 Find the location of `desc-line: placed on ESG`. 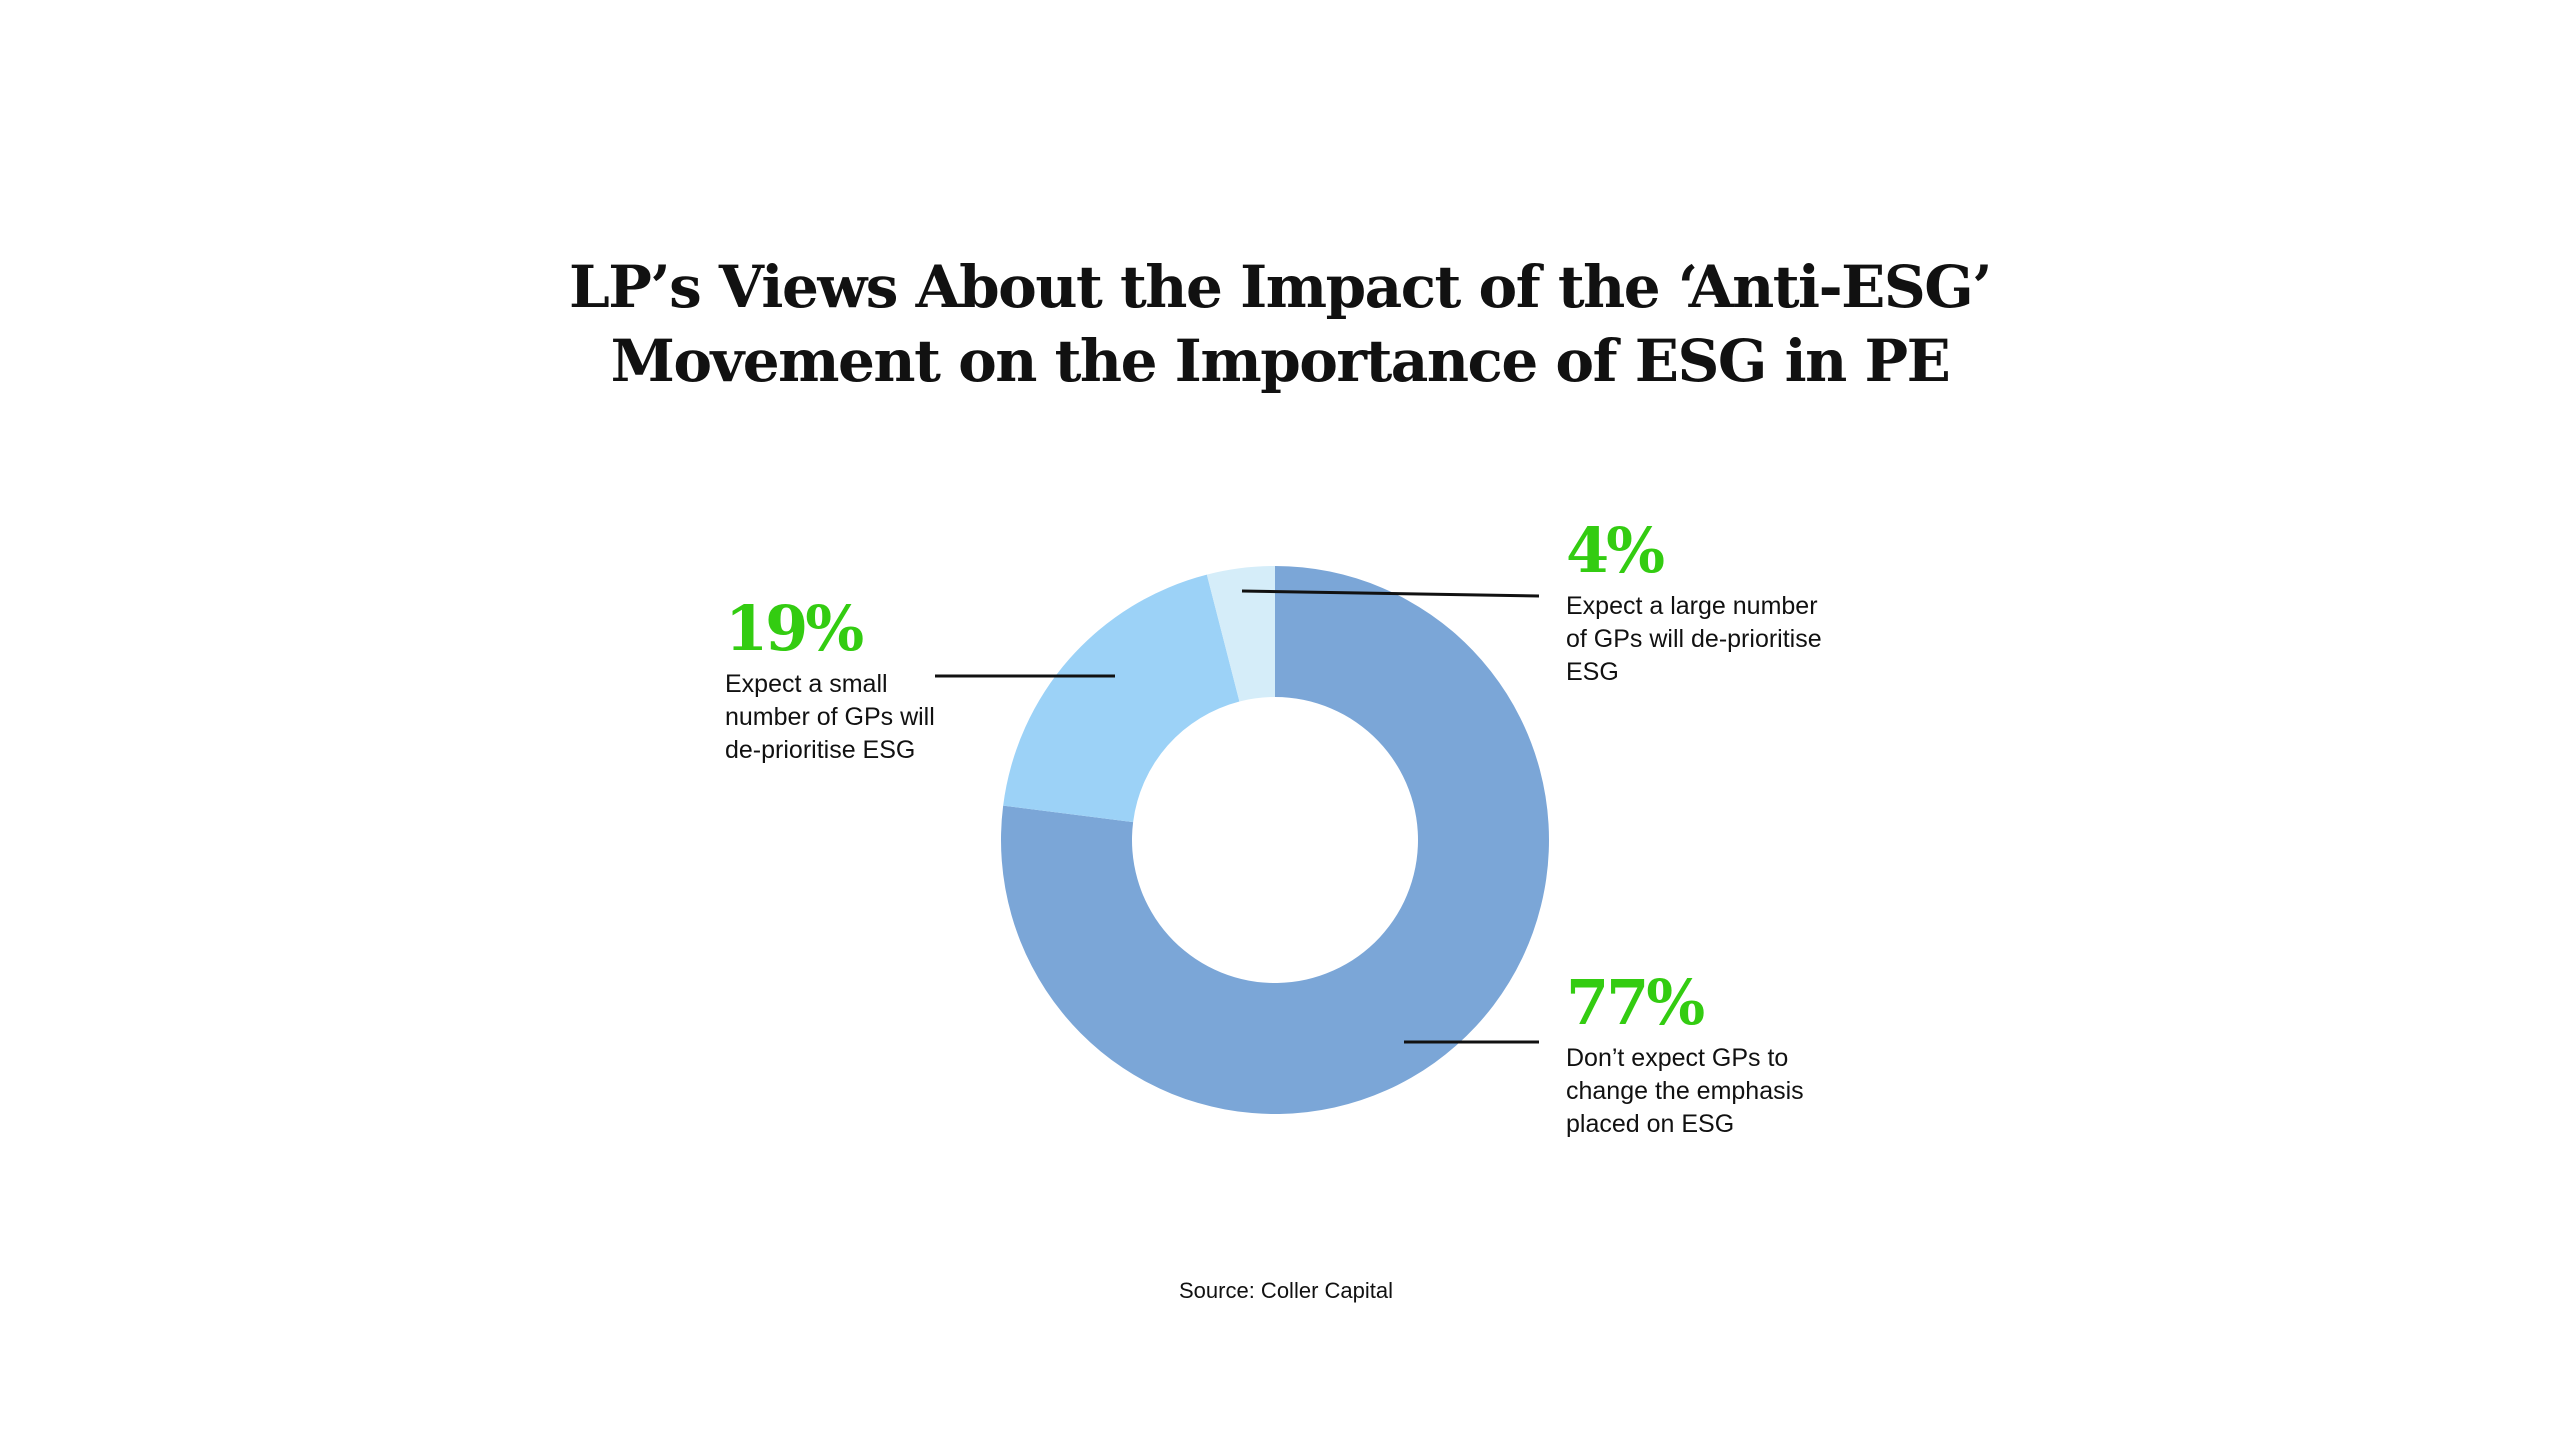

desc-line: placed on ESG is located at coordinates (1650, 1124).